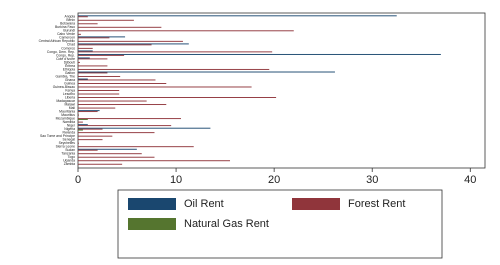  What do you see at coordinates (69, 17) in the screenshot?
I see `y-tick-label: Angola` at bounding box center [69, 17].